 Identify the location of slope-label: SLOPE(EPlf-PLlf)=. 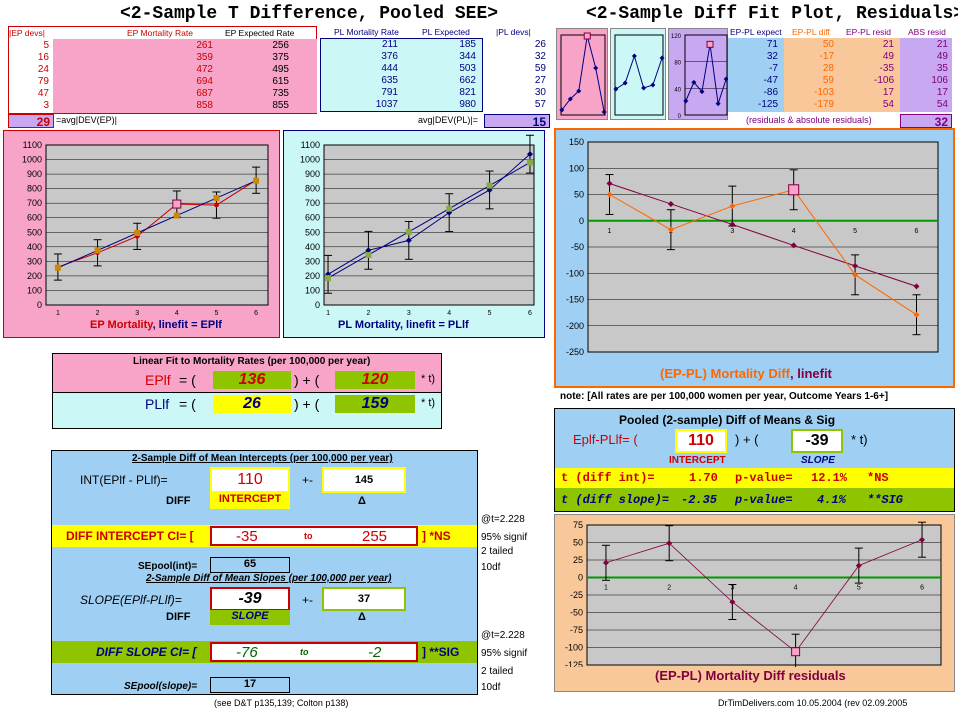
(131, 600).